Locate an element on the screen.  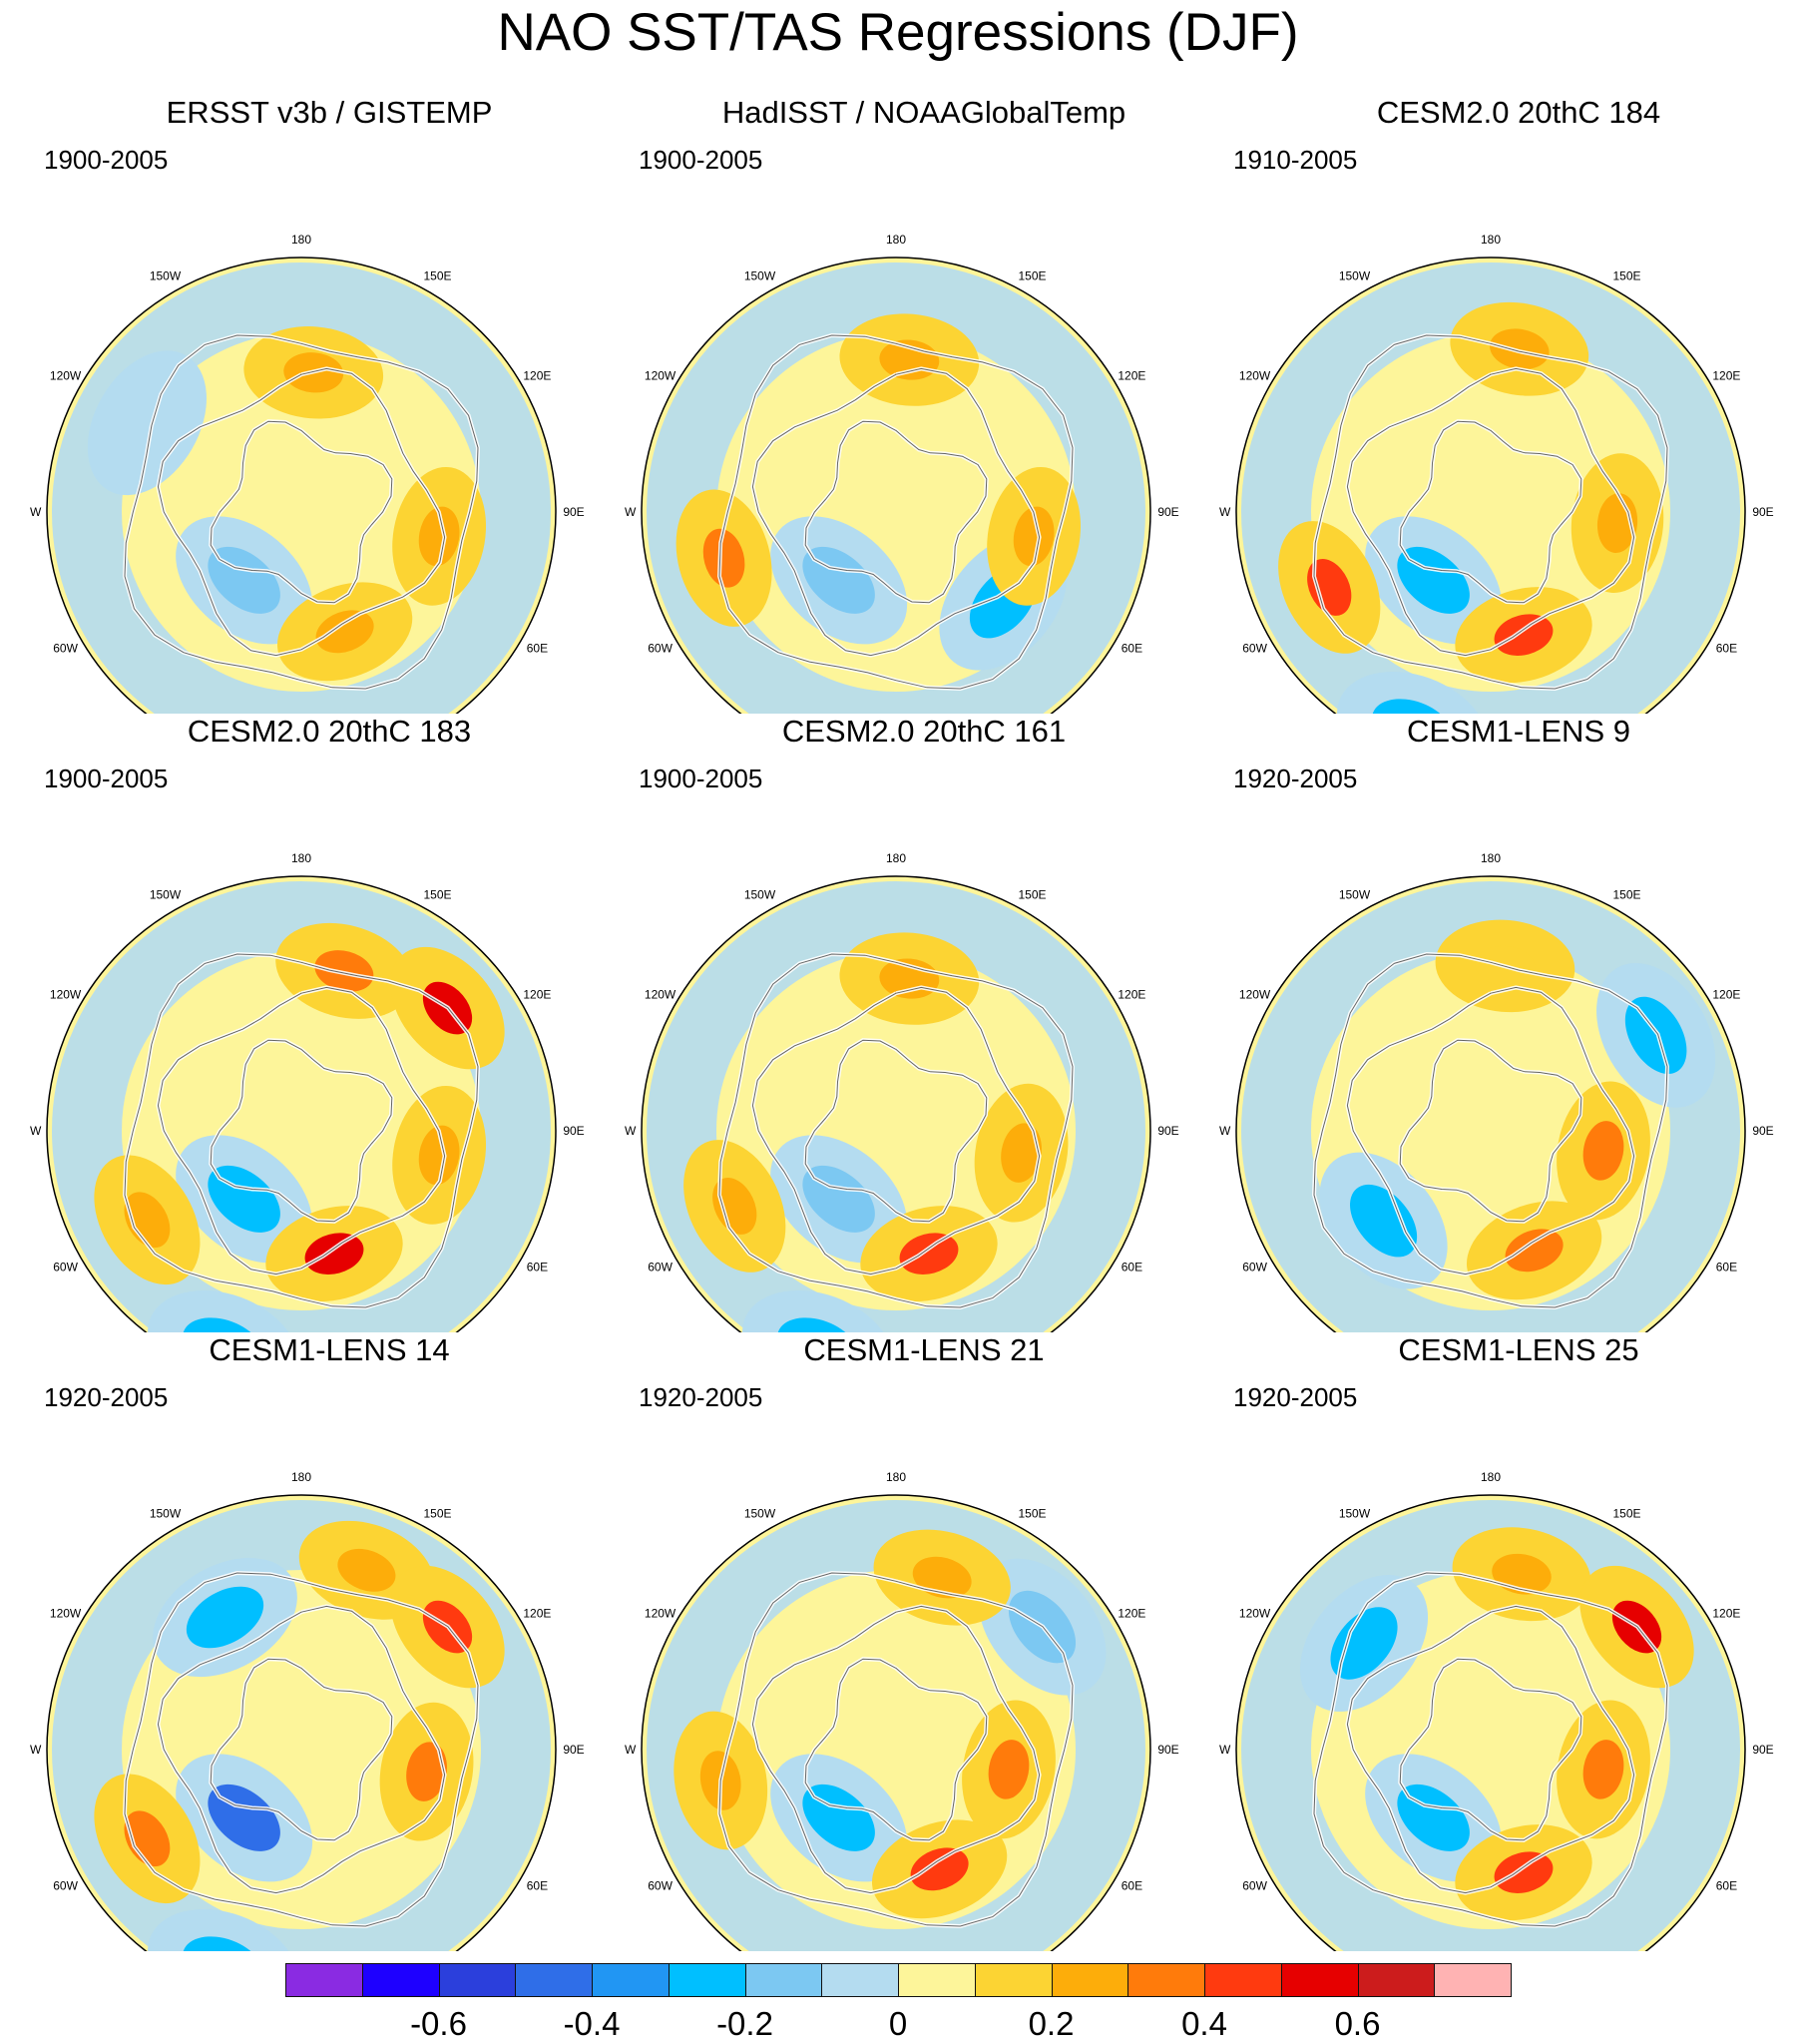
panel-title: CESM1-LENS 14 is located at coordinates (329, 1349).